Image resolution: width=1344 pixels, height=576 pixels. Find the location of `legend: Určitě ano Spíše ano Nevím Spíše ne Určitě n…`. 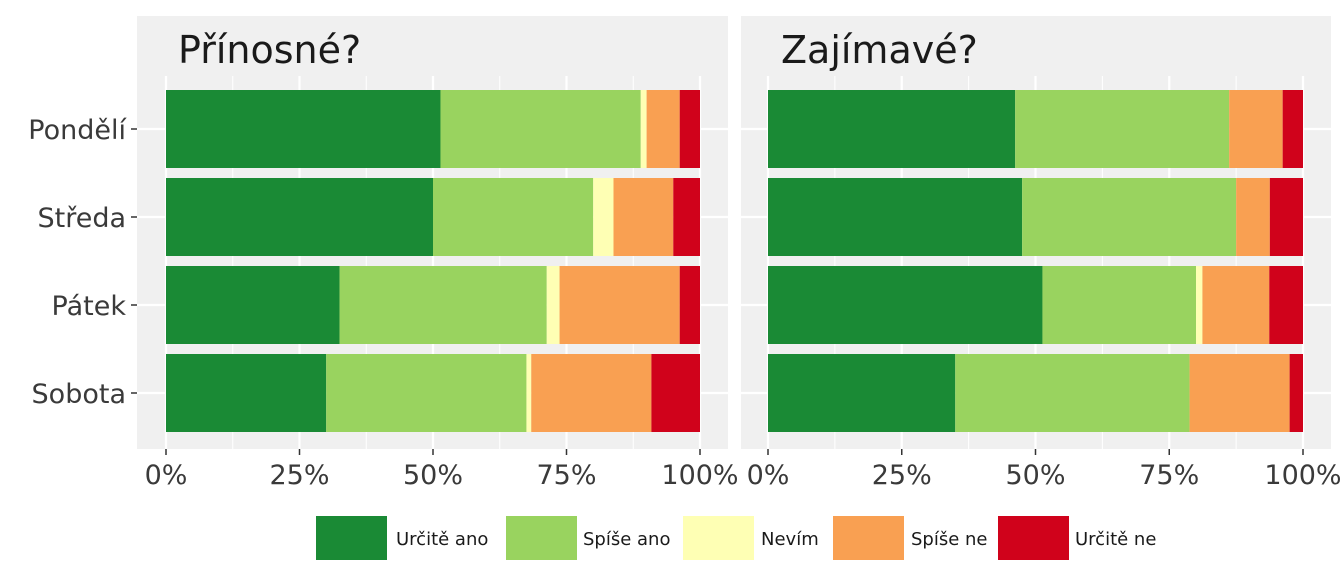

legend: Určitě ano Spíše ano Nevím Spíše ne Určitě n… is located at coordinates (736, 538).